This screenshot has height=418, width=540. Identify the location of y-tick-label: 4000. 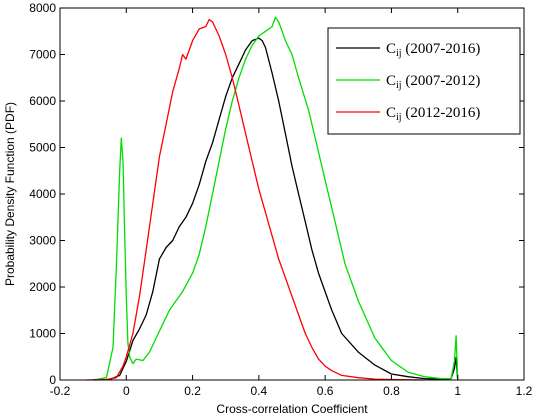
(42, 194).